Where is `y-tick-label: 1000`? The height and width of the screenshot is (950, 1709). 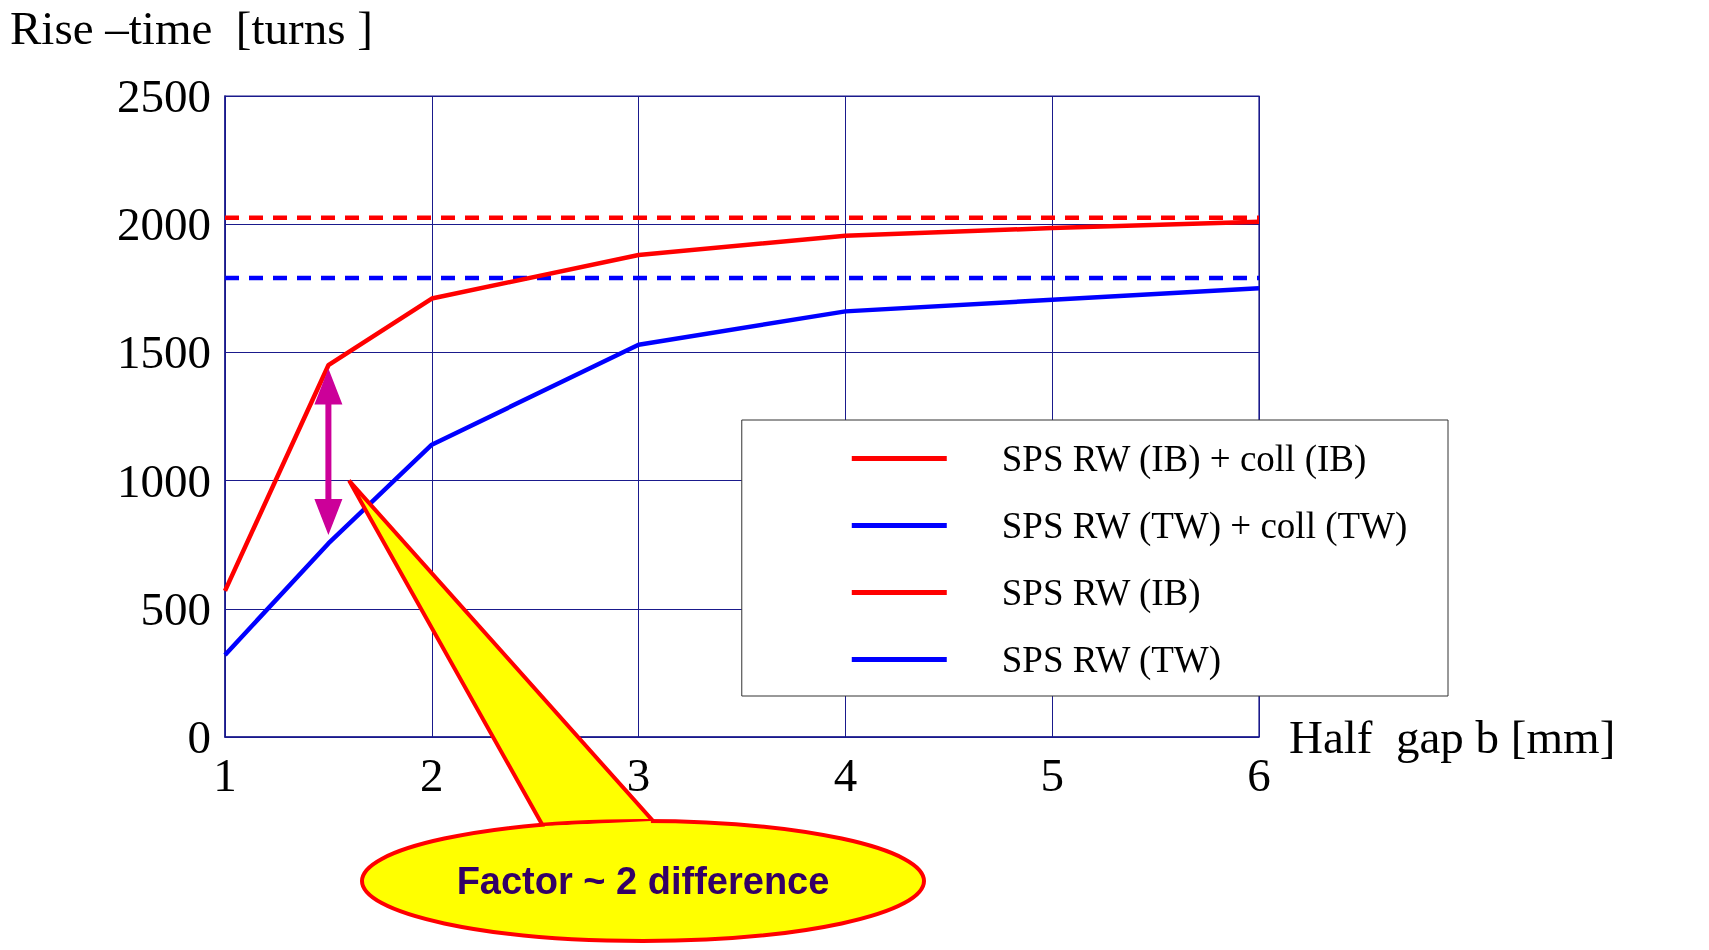 y-tick-label: 1000 is located at coordinates (164, 480).